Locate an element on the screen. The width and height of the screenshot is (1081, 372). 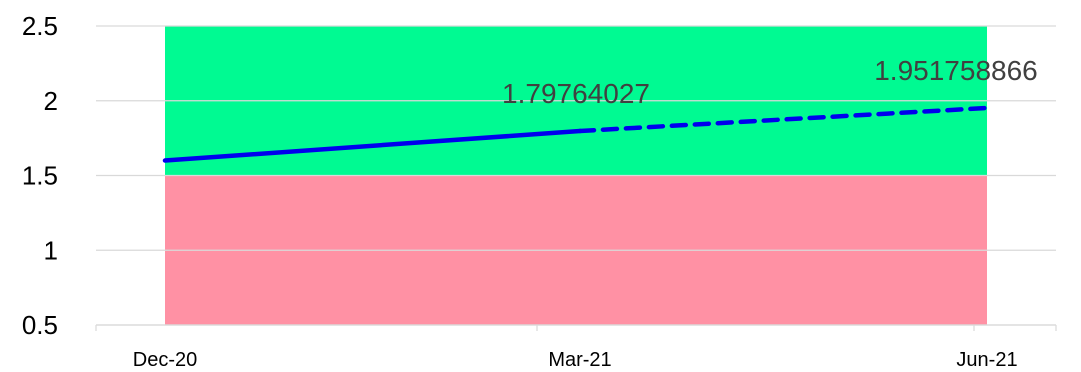
y-tick-label: 1.5 is located at coordinates (40, 176).